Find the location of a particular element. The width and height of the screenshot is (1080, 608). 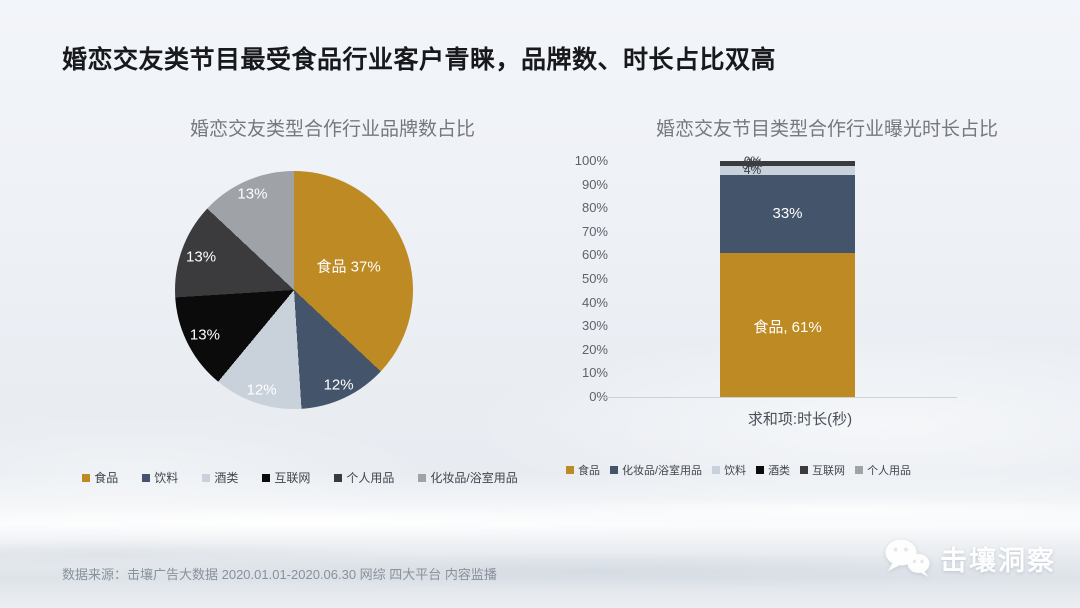

legend-item-4: 酒类 is located at coordinates (773, 470).